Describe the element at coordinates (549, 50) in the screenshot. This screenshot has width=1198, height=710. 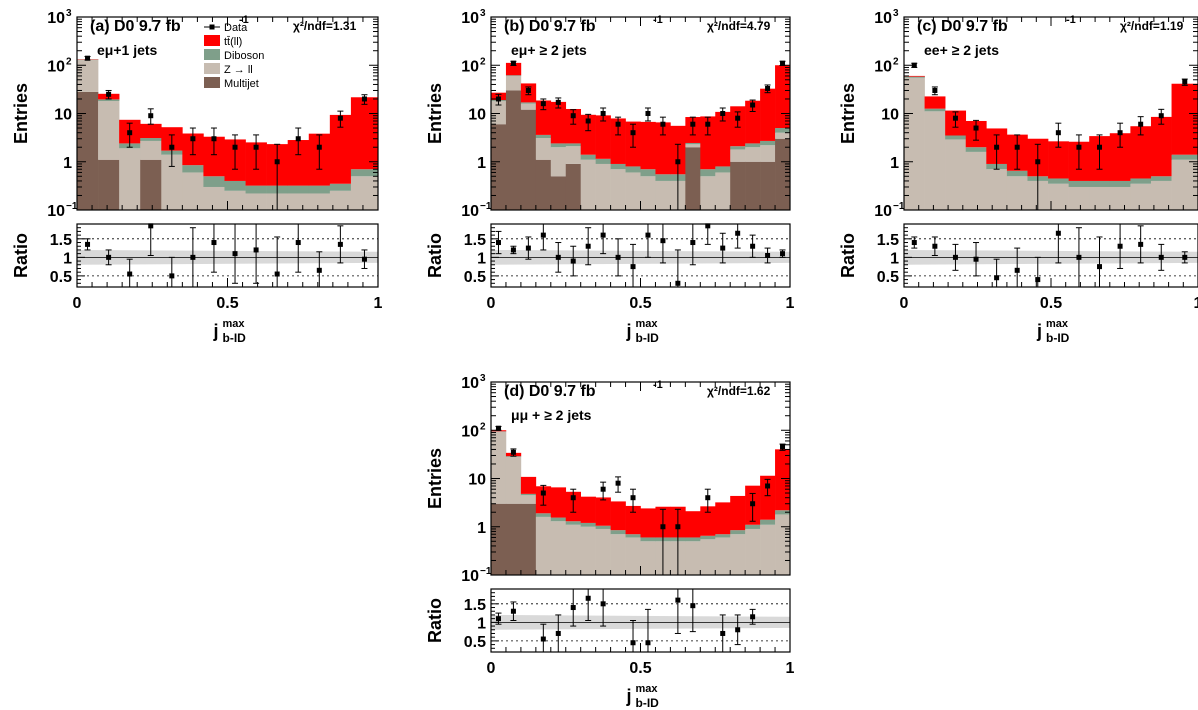
I see `channel-label: eμ+ ≥ 2 jets` at that location.